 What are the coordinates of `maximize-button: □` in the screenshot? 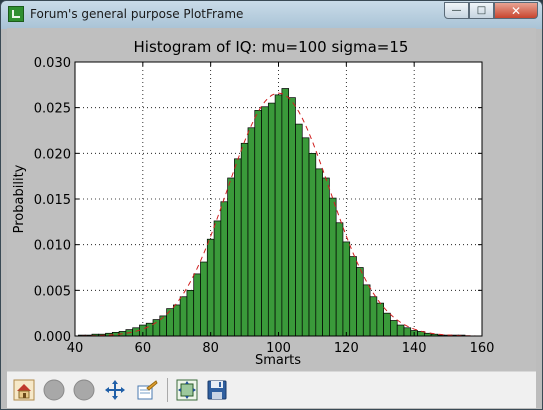 It's located at (481, 10).